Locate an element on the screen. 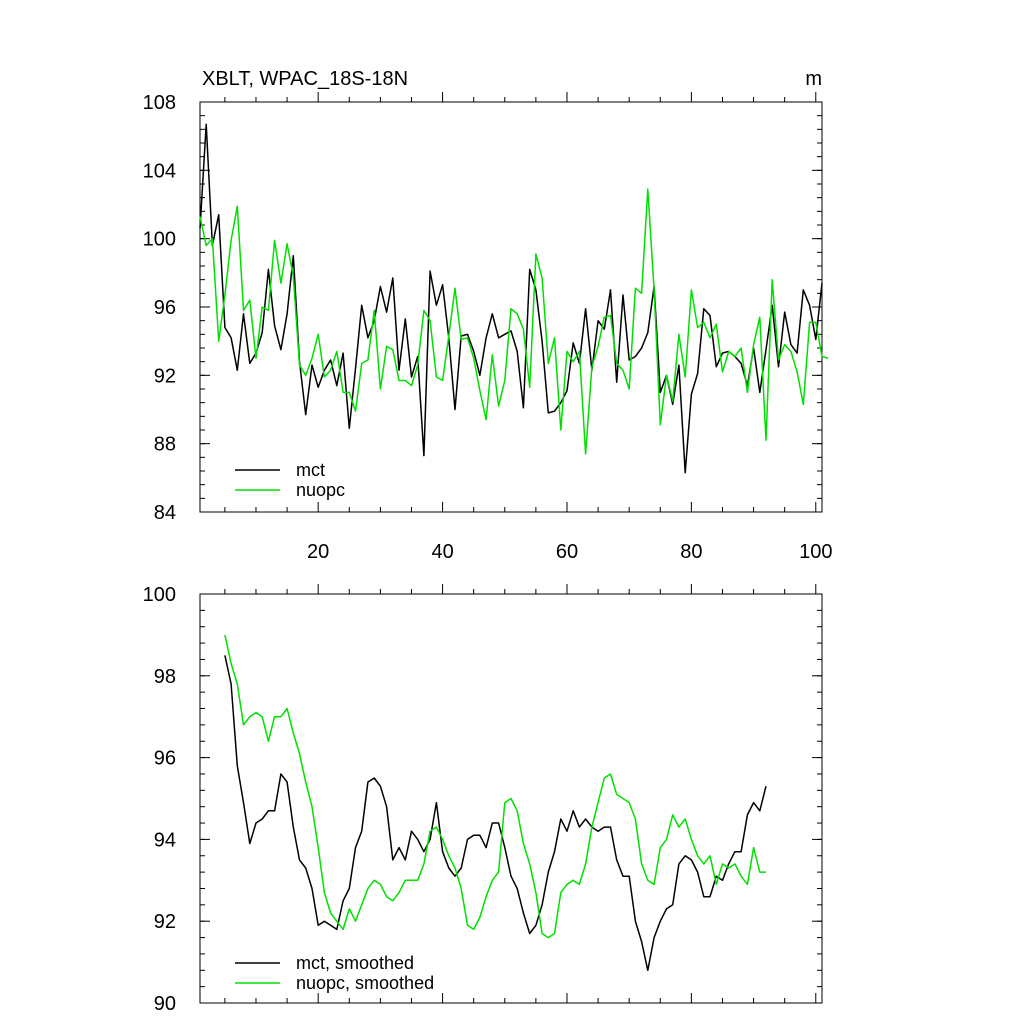  units-label: m is located at coordinates (813, 79).